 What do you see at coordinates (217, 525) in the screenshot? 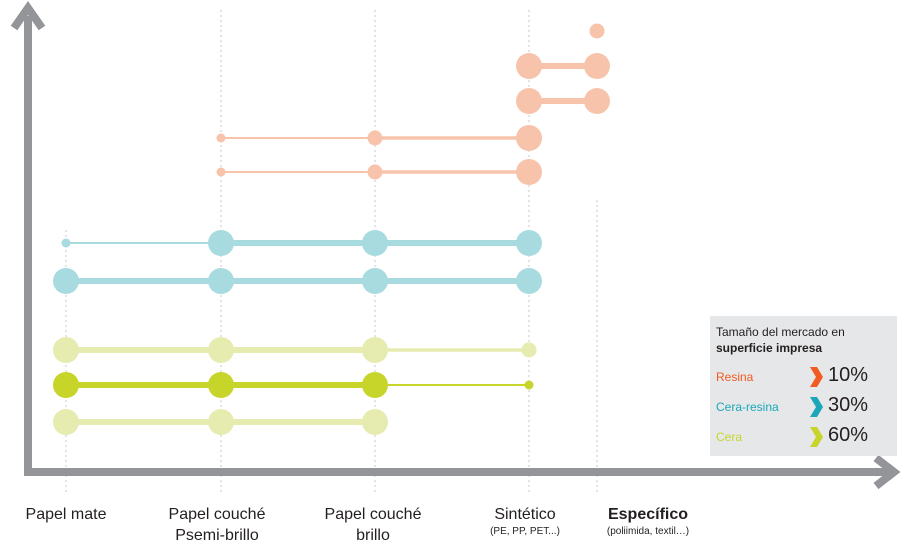
I see `x-tick-label: Papel couché Psemi-brillo` at bounding box center [217, 525].